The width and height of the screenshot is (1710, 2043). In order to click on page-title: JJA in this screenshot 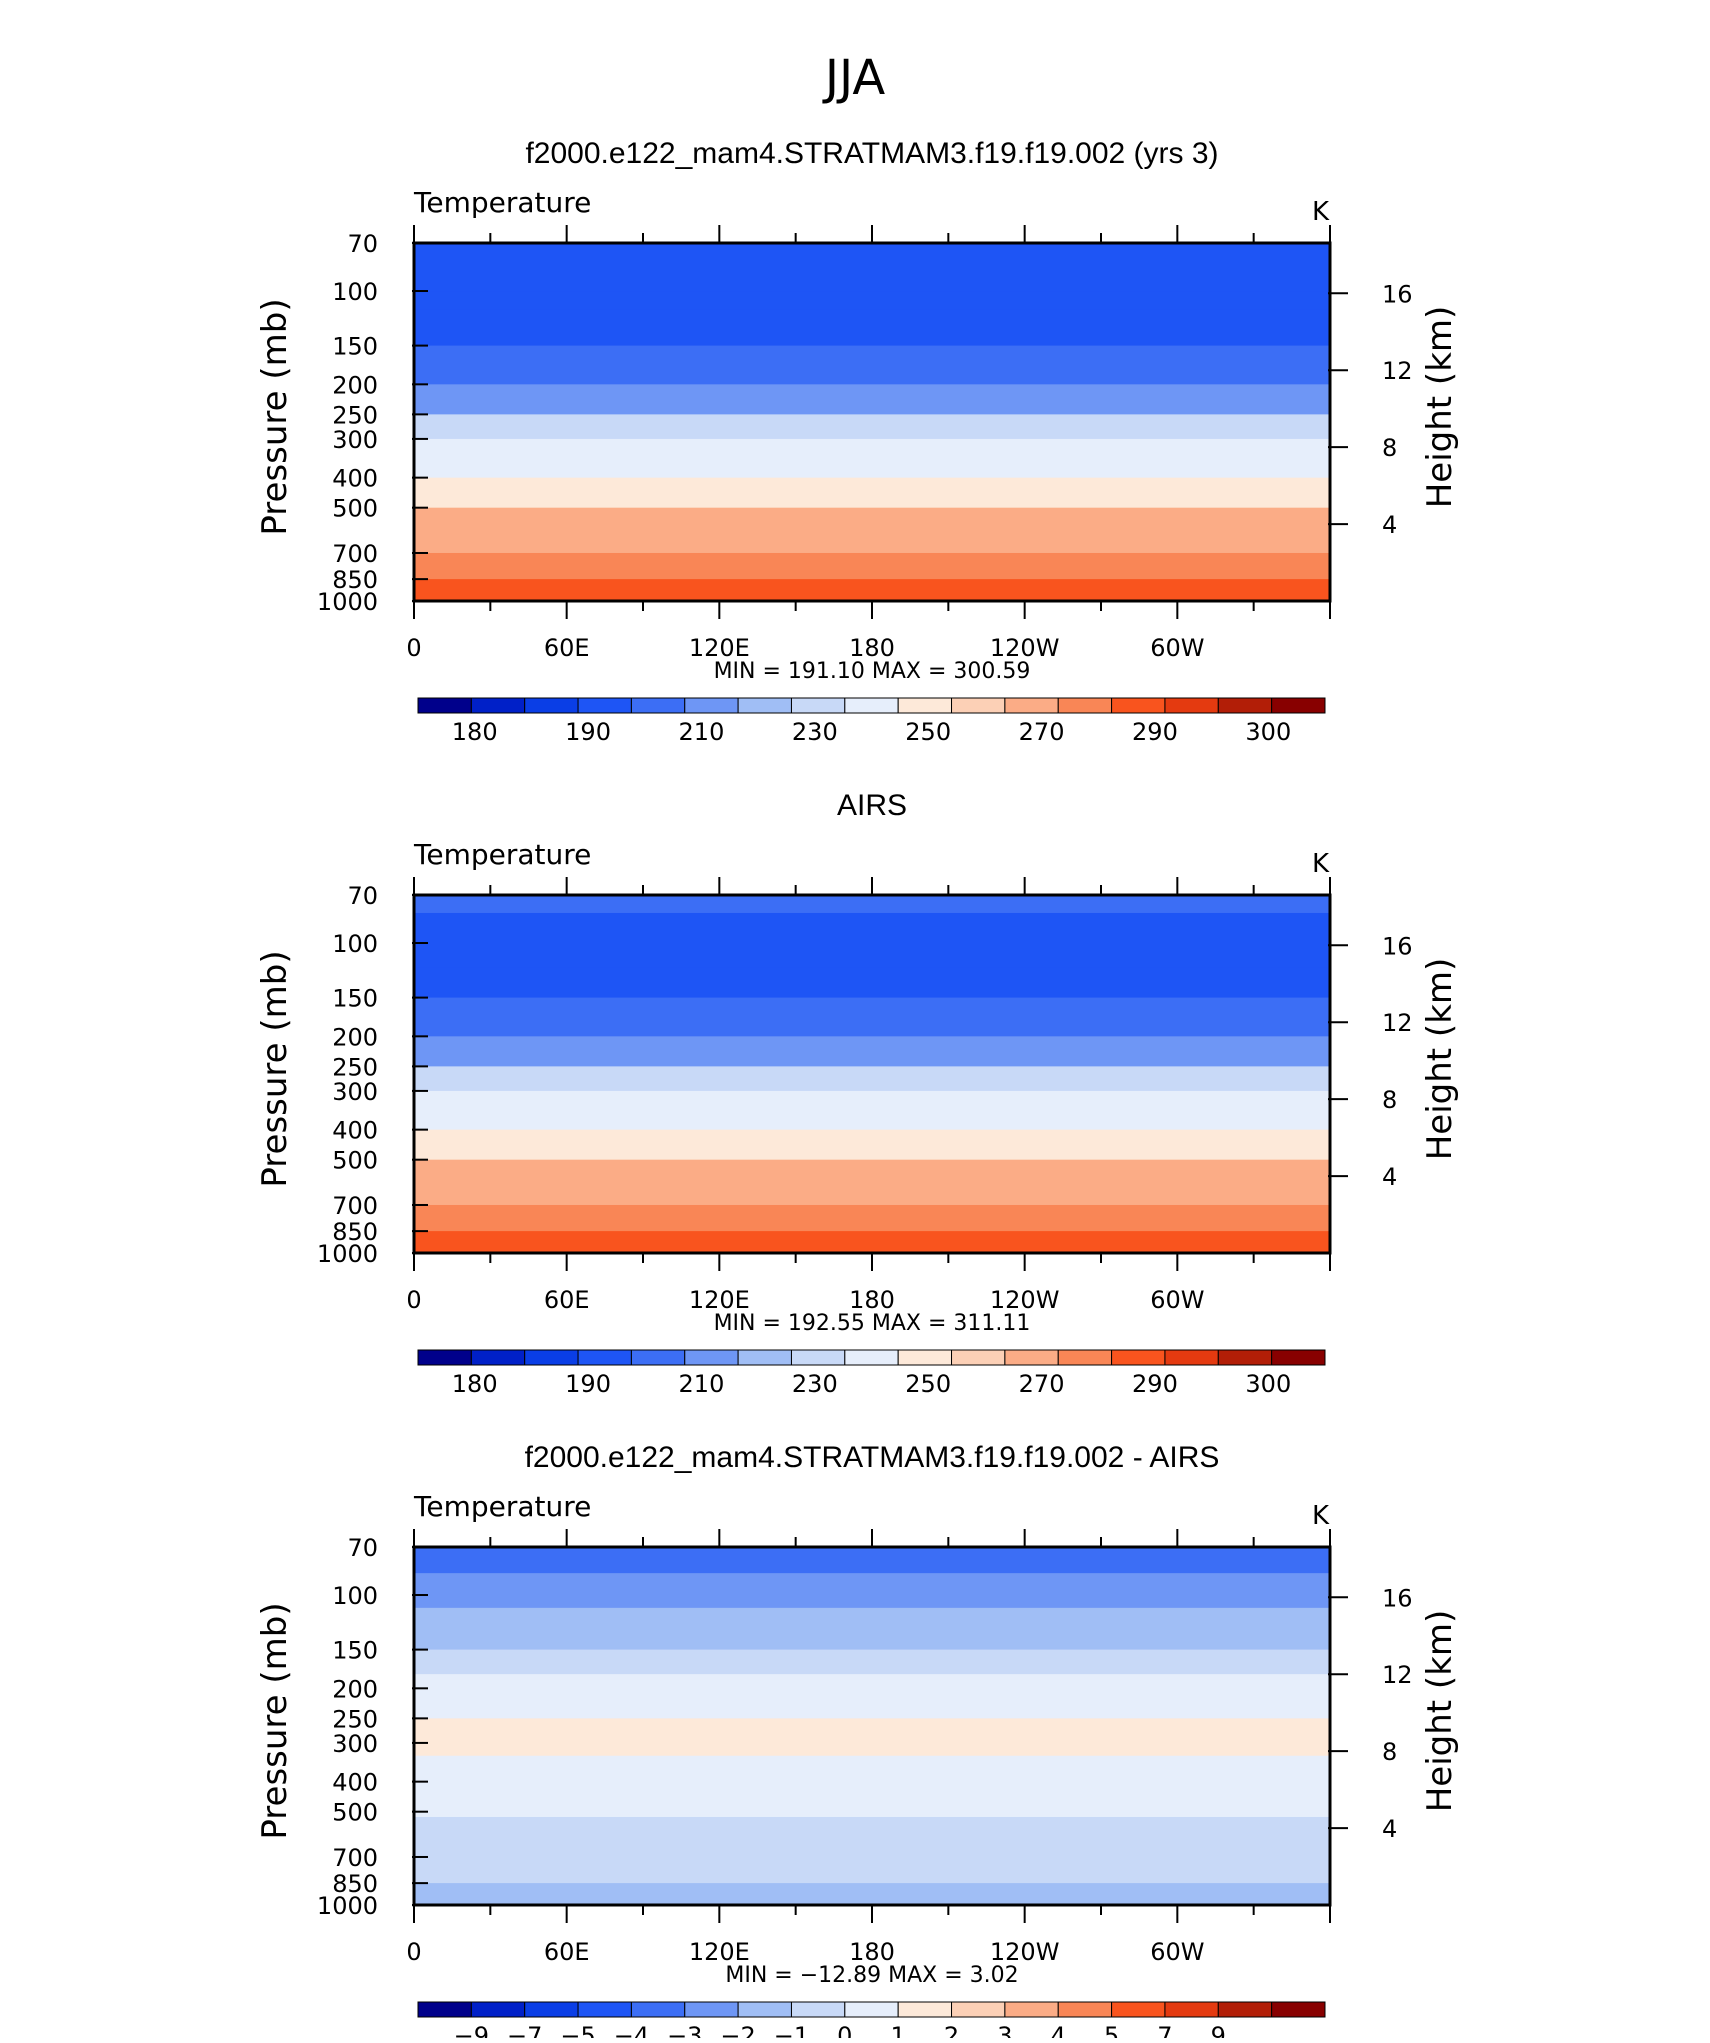, I will do `click(853, 78)`.